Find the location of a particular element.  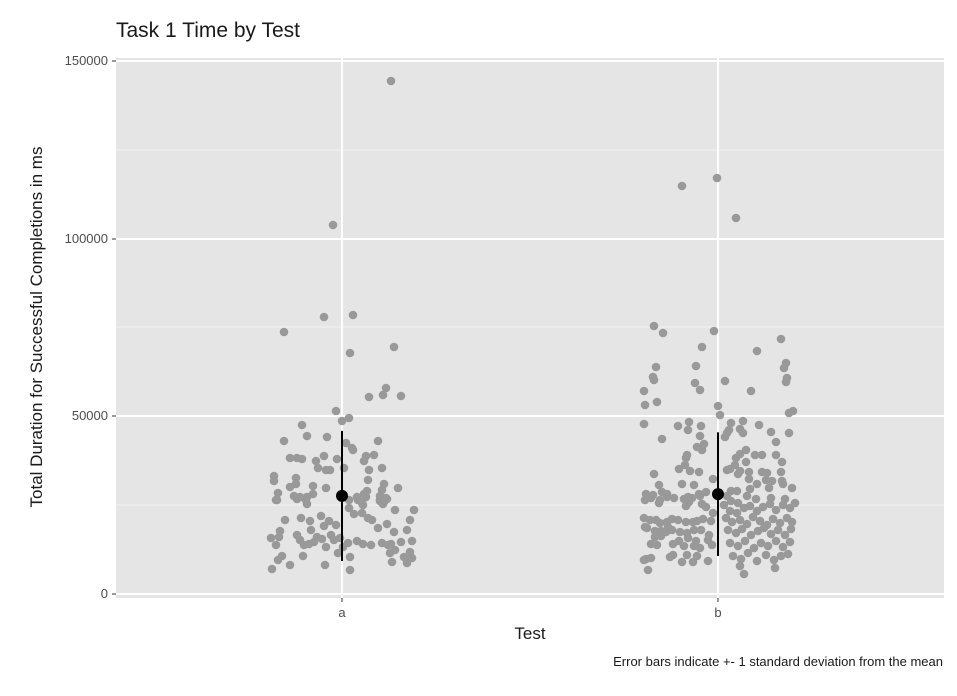

mean-point is located at coordinates (718, 494).